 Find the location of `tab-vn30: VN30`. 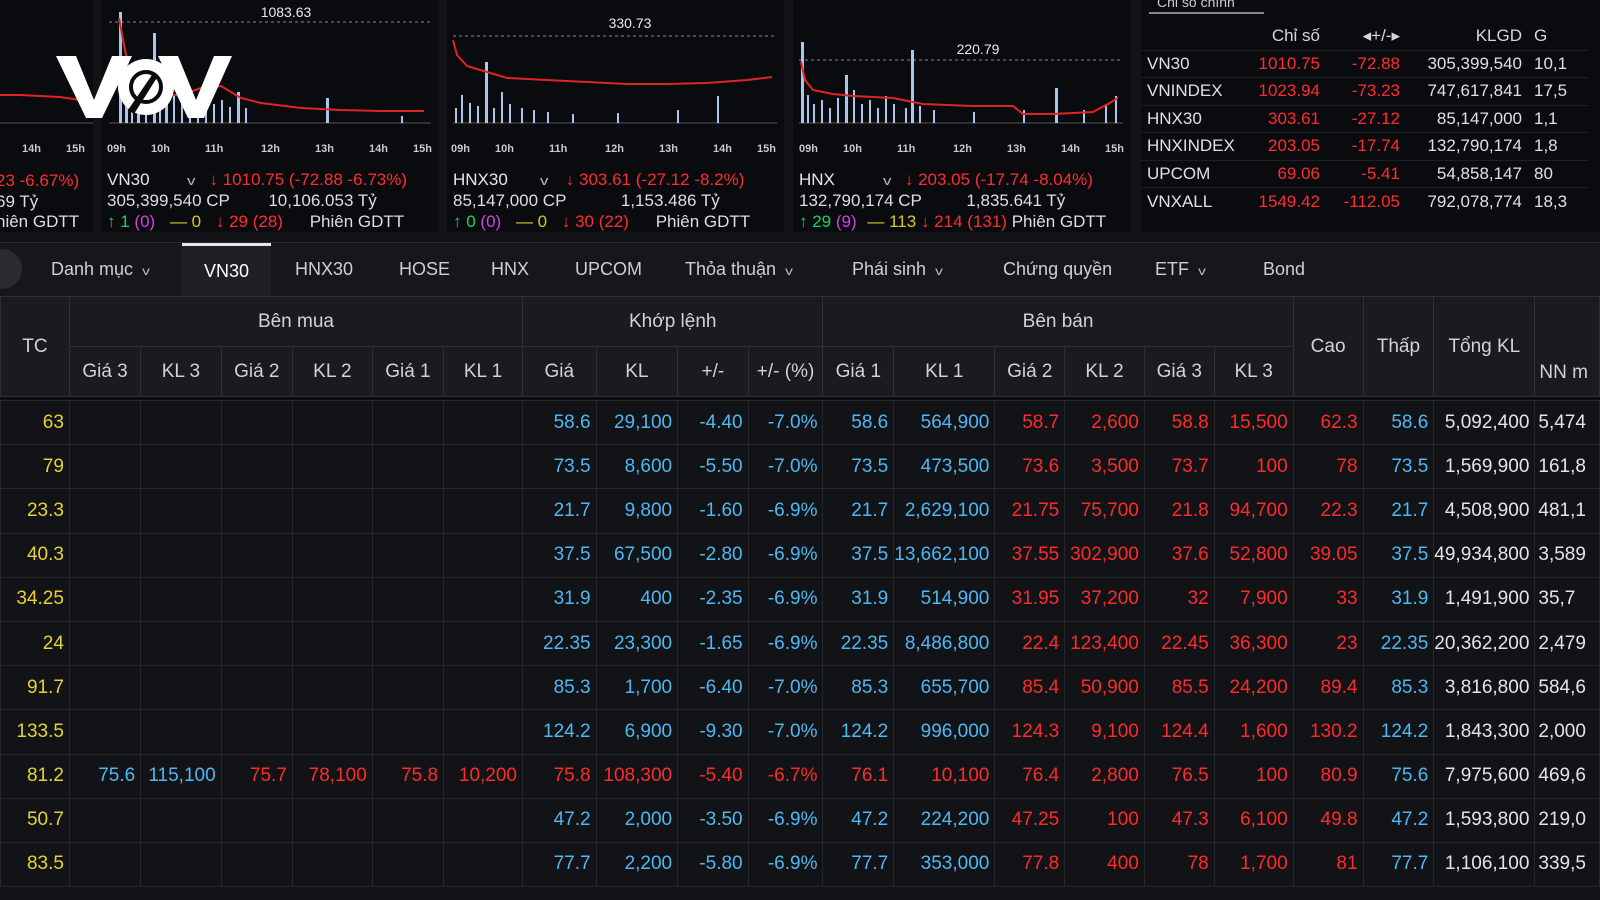

tab-vn30: VN30 is located at coordinates (226, 269).